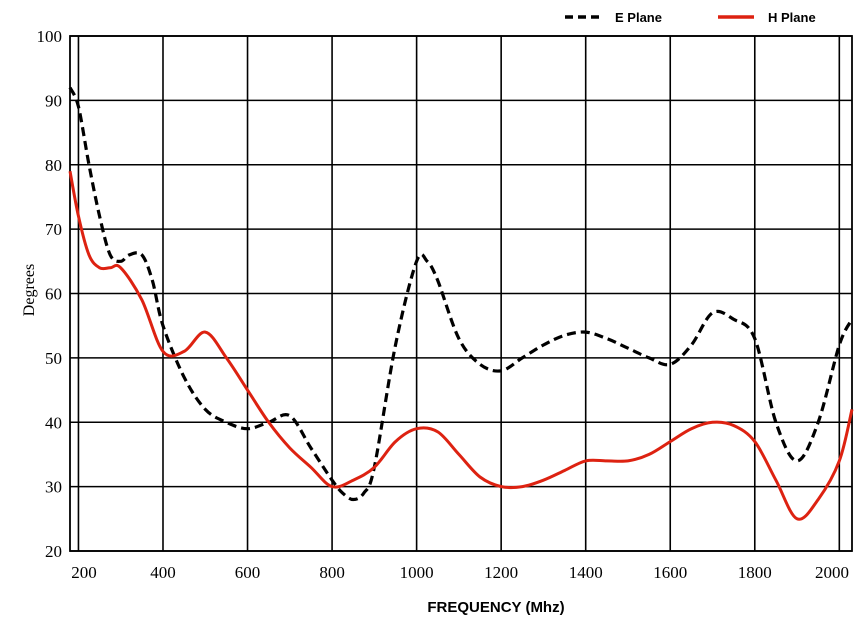  I want to click on y-axis-ticks: 20 30 40 50 60 70 80 90 100, so click(50, 294).